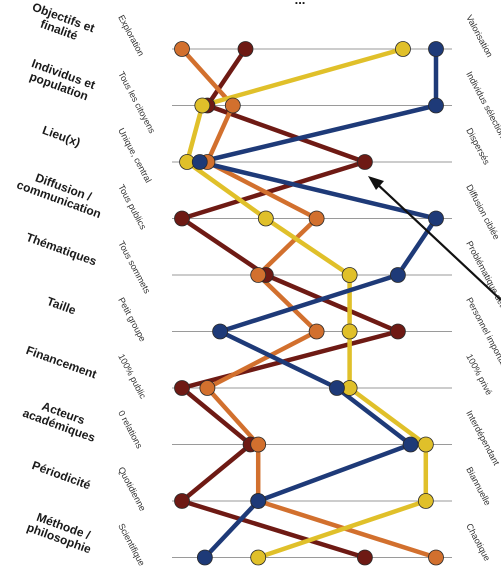  What do you see at coordinates (132, 376) in the screenshot?
I see `axis-low-label: 100% public` at bounding box center [132, 376].